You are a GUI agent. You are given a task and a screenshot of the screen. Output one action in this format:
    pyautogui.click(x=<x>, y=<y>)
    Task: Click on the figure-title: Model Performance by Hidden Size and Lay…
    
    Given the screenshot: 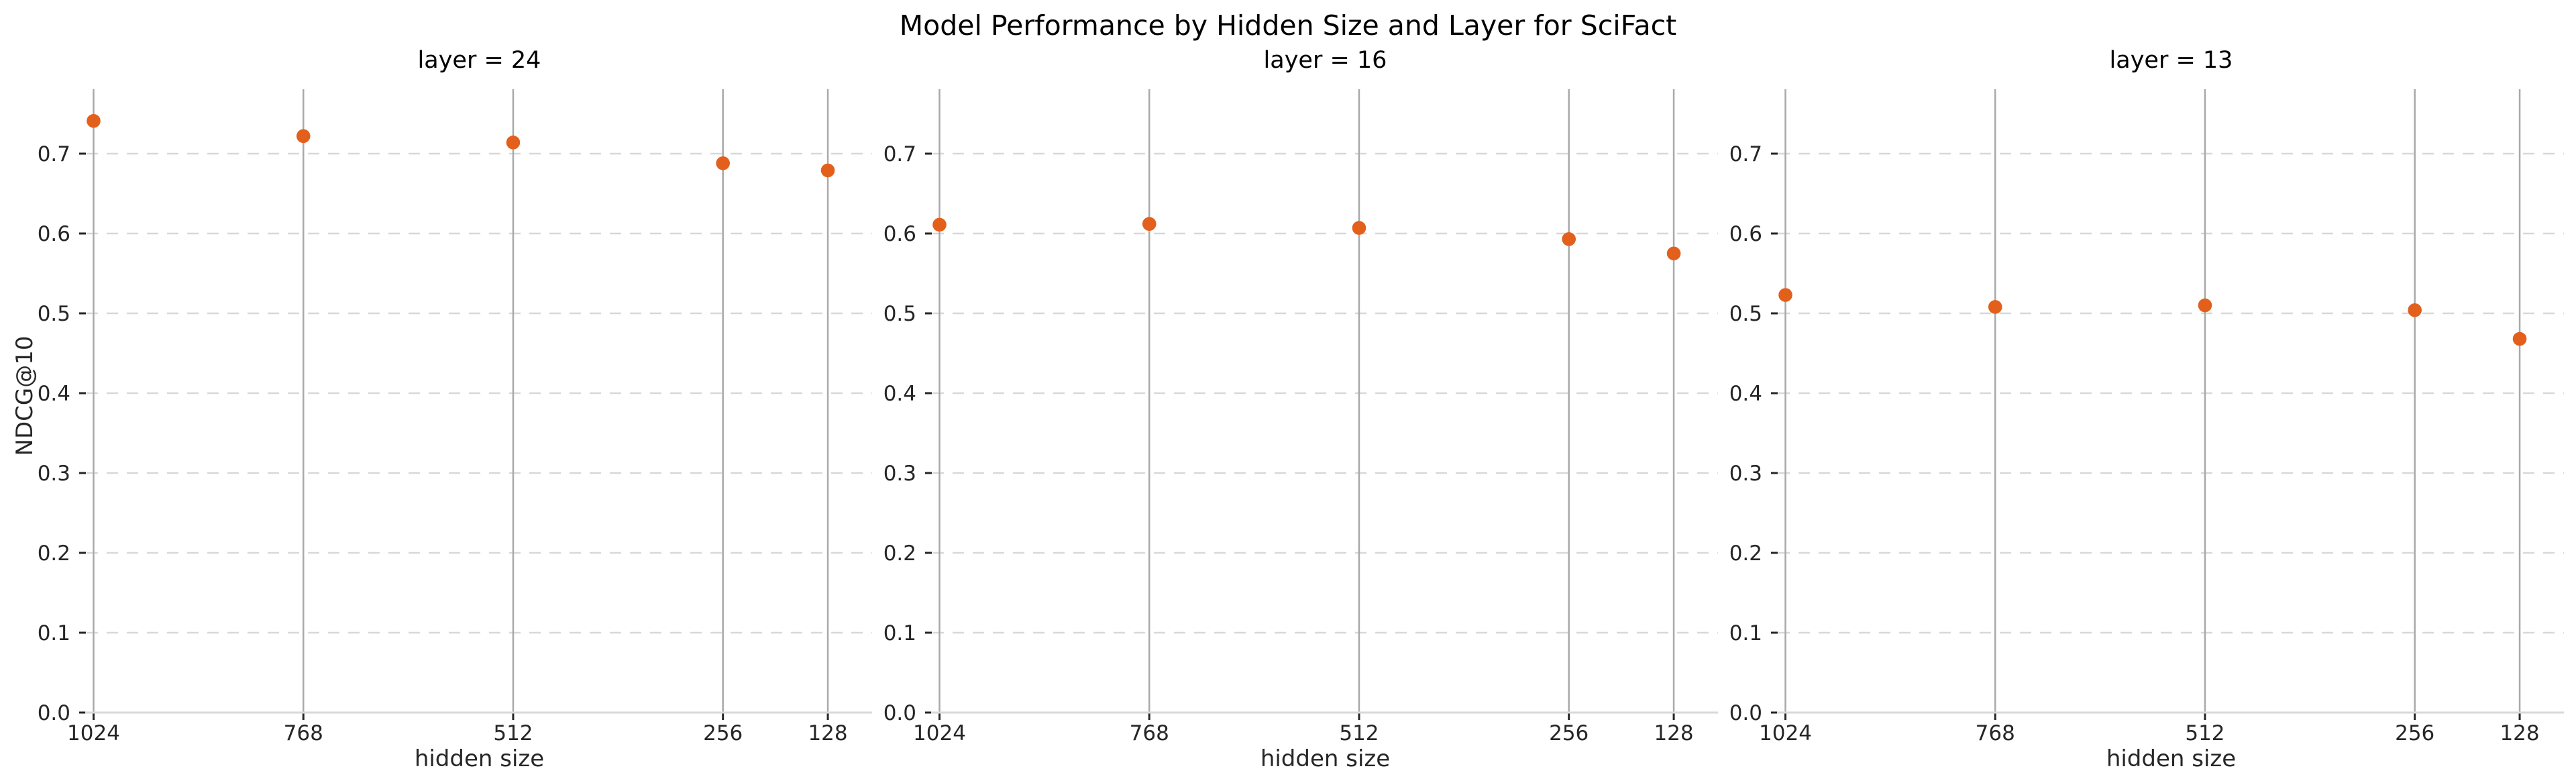 What is the action you would take?
    pyautogui.click(x=1288, y=25)
    